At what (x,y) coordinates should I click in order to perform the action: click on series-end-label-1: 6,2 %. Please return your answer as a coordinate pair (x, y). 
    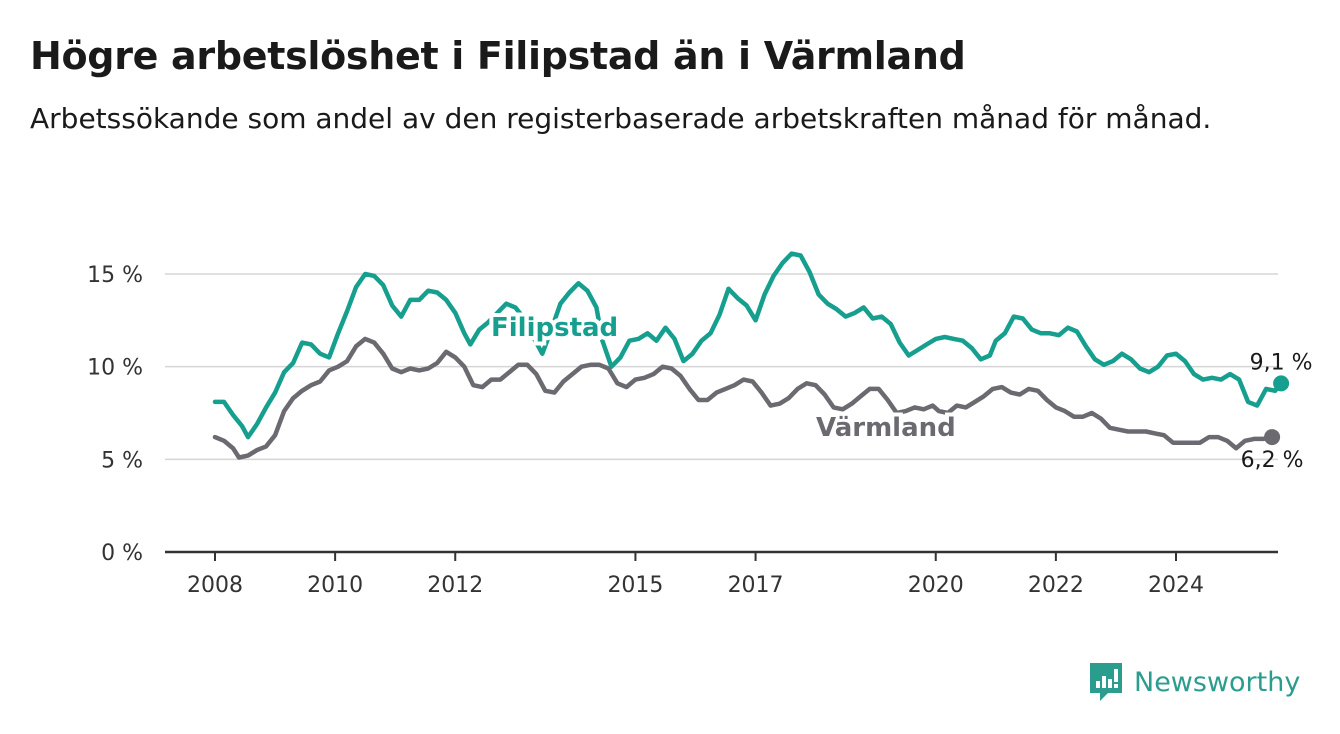
    Looking at the image, I should click on (1272, 460).